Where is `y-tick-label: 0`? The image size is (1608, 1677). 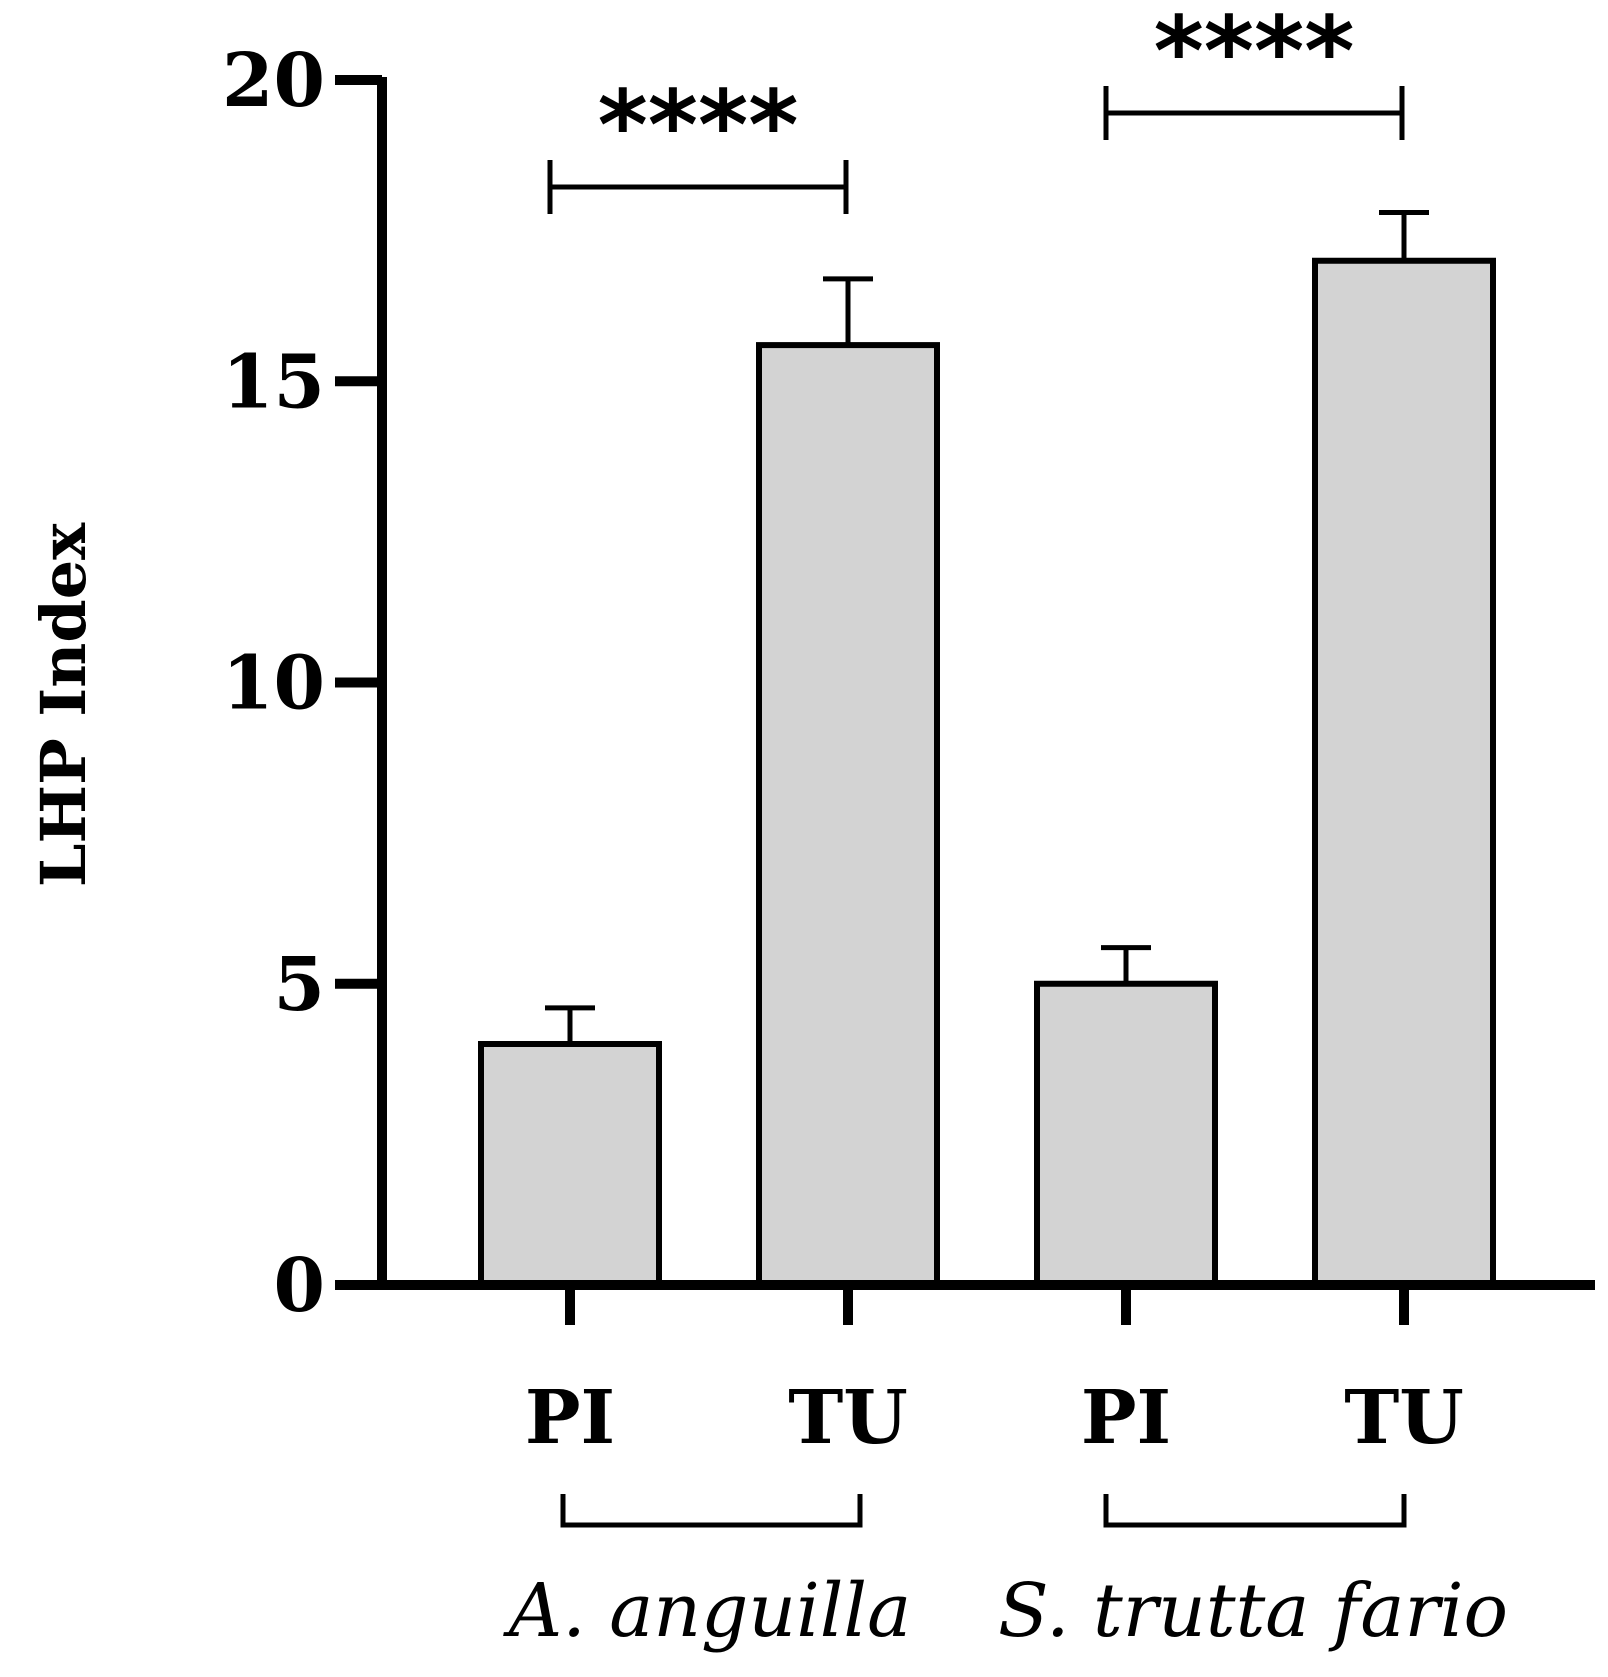
y-tick-label: 0 is located at coordinates (300, 1286).